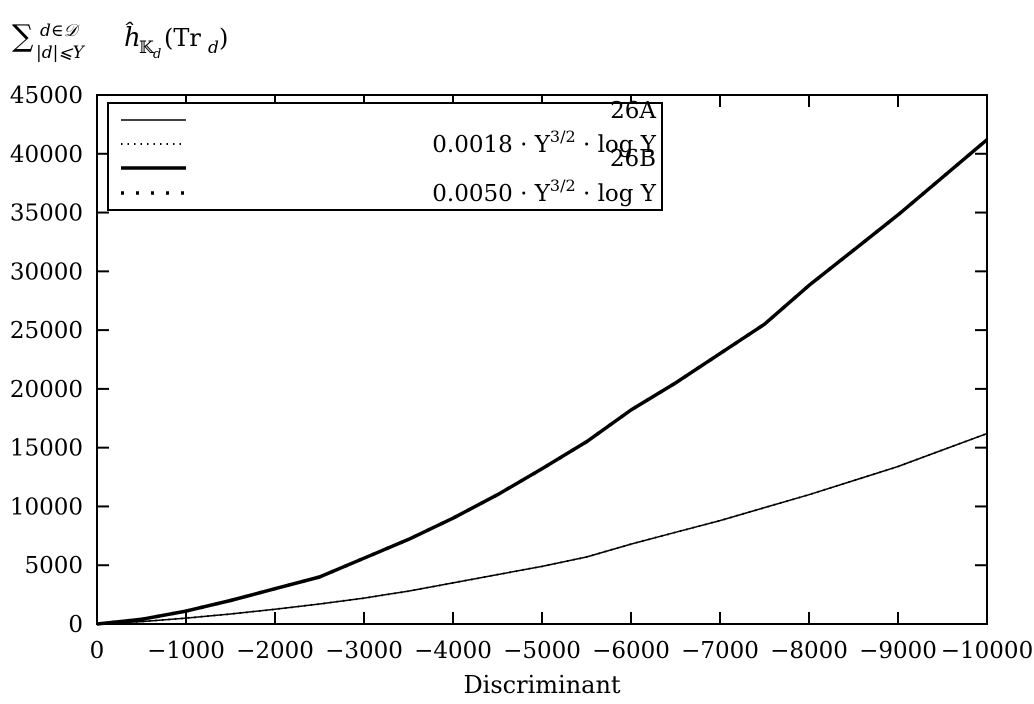  Describe the element at coordinates (987, 651) in the screenshot. I see `x-tick-label: −10000` at that location.